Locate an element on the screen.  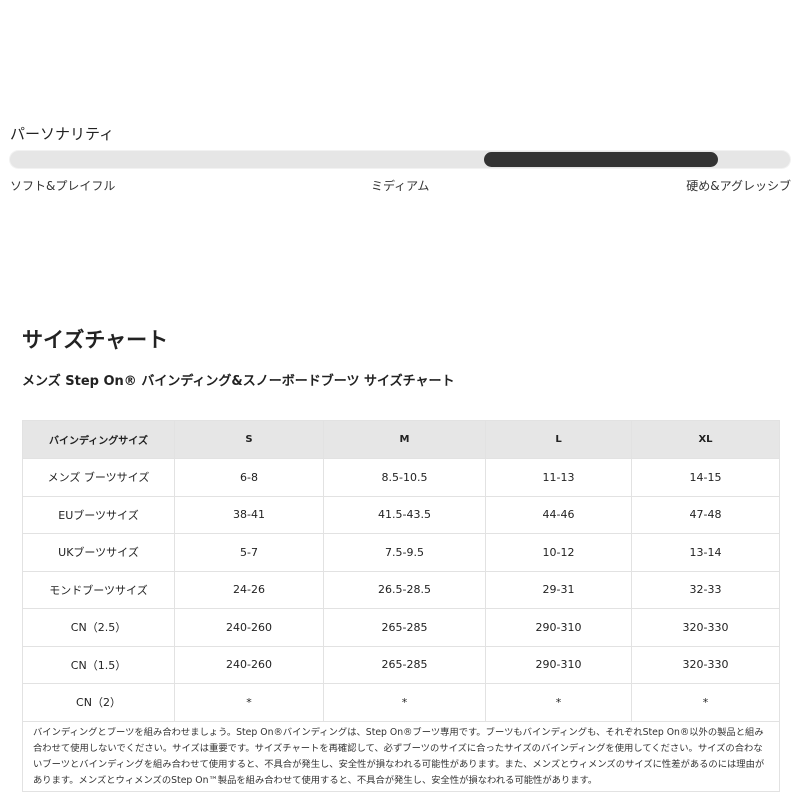
personality-range-fill is located at coordinates (601, 159).